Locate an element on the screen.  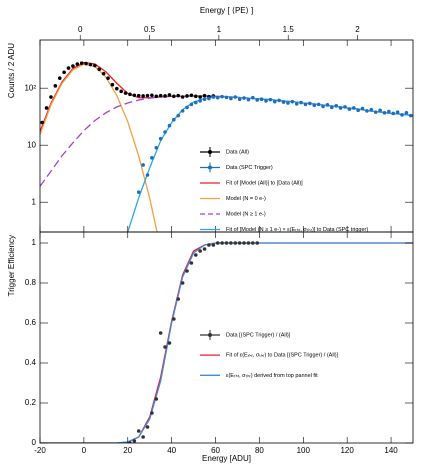
y-tick-label: 0.6 is located at coordinates (31, 322).